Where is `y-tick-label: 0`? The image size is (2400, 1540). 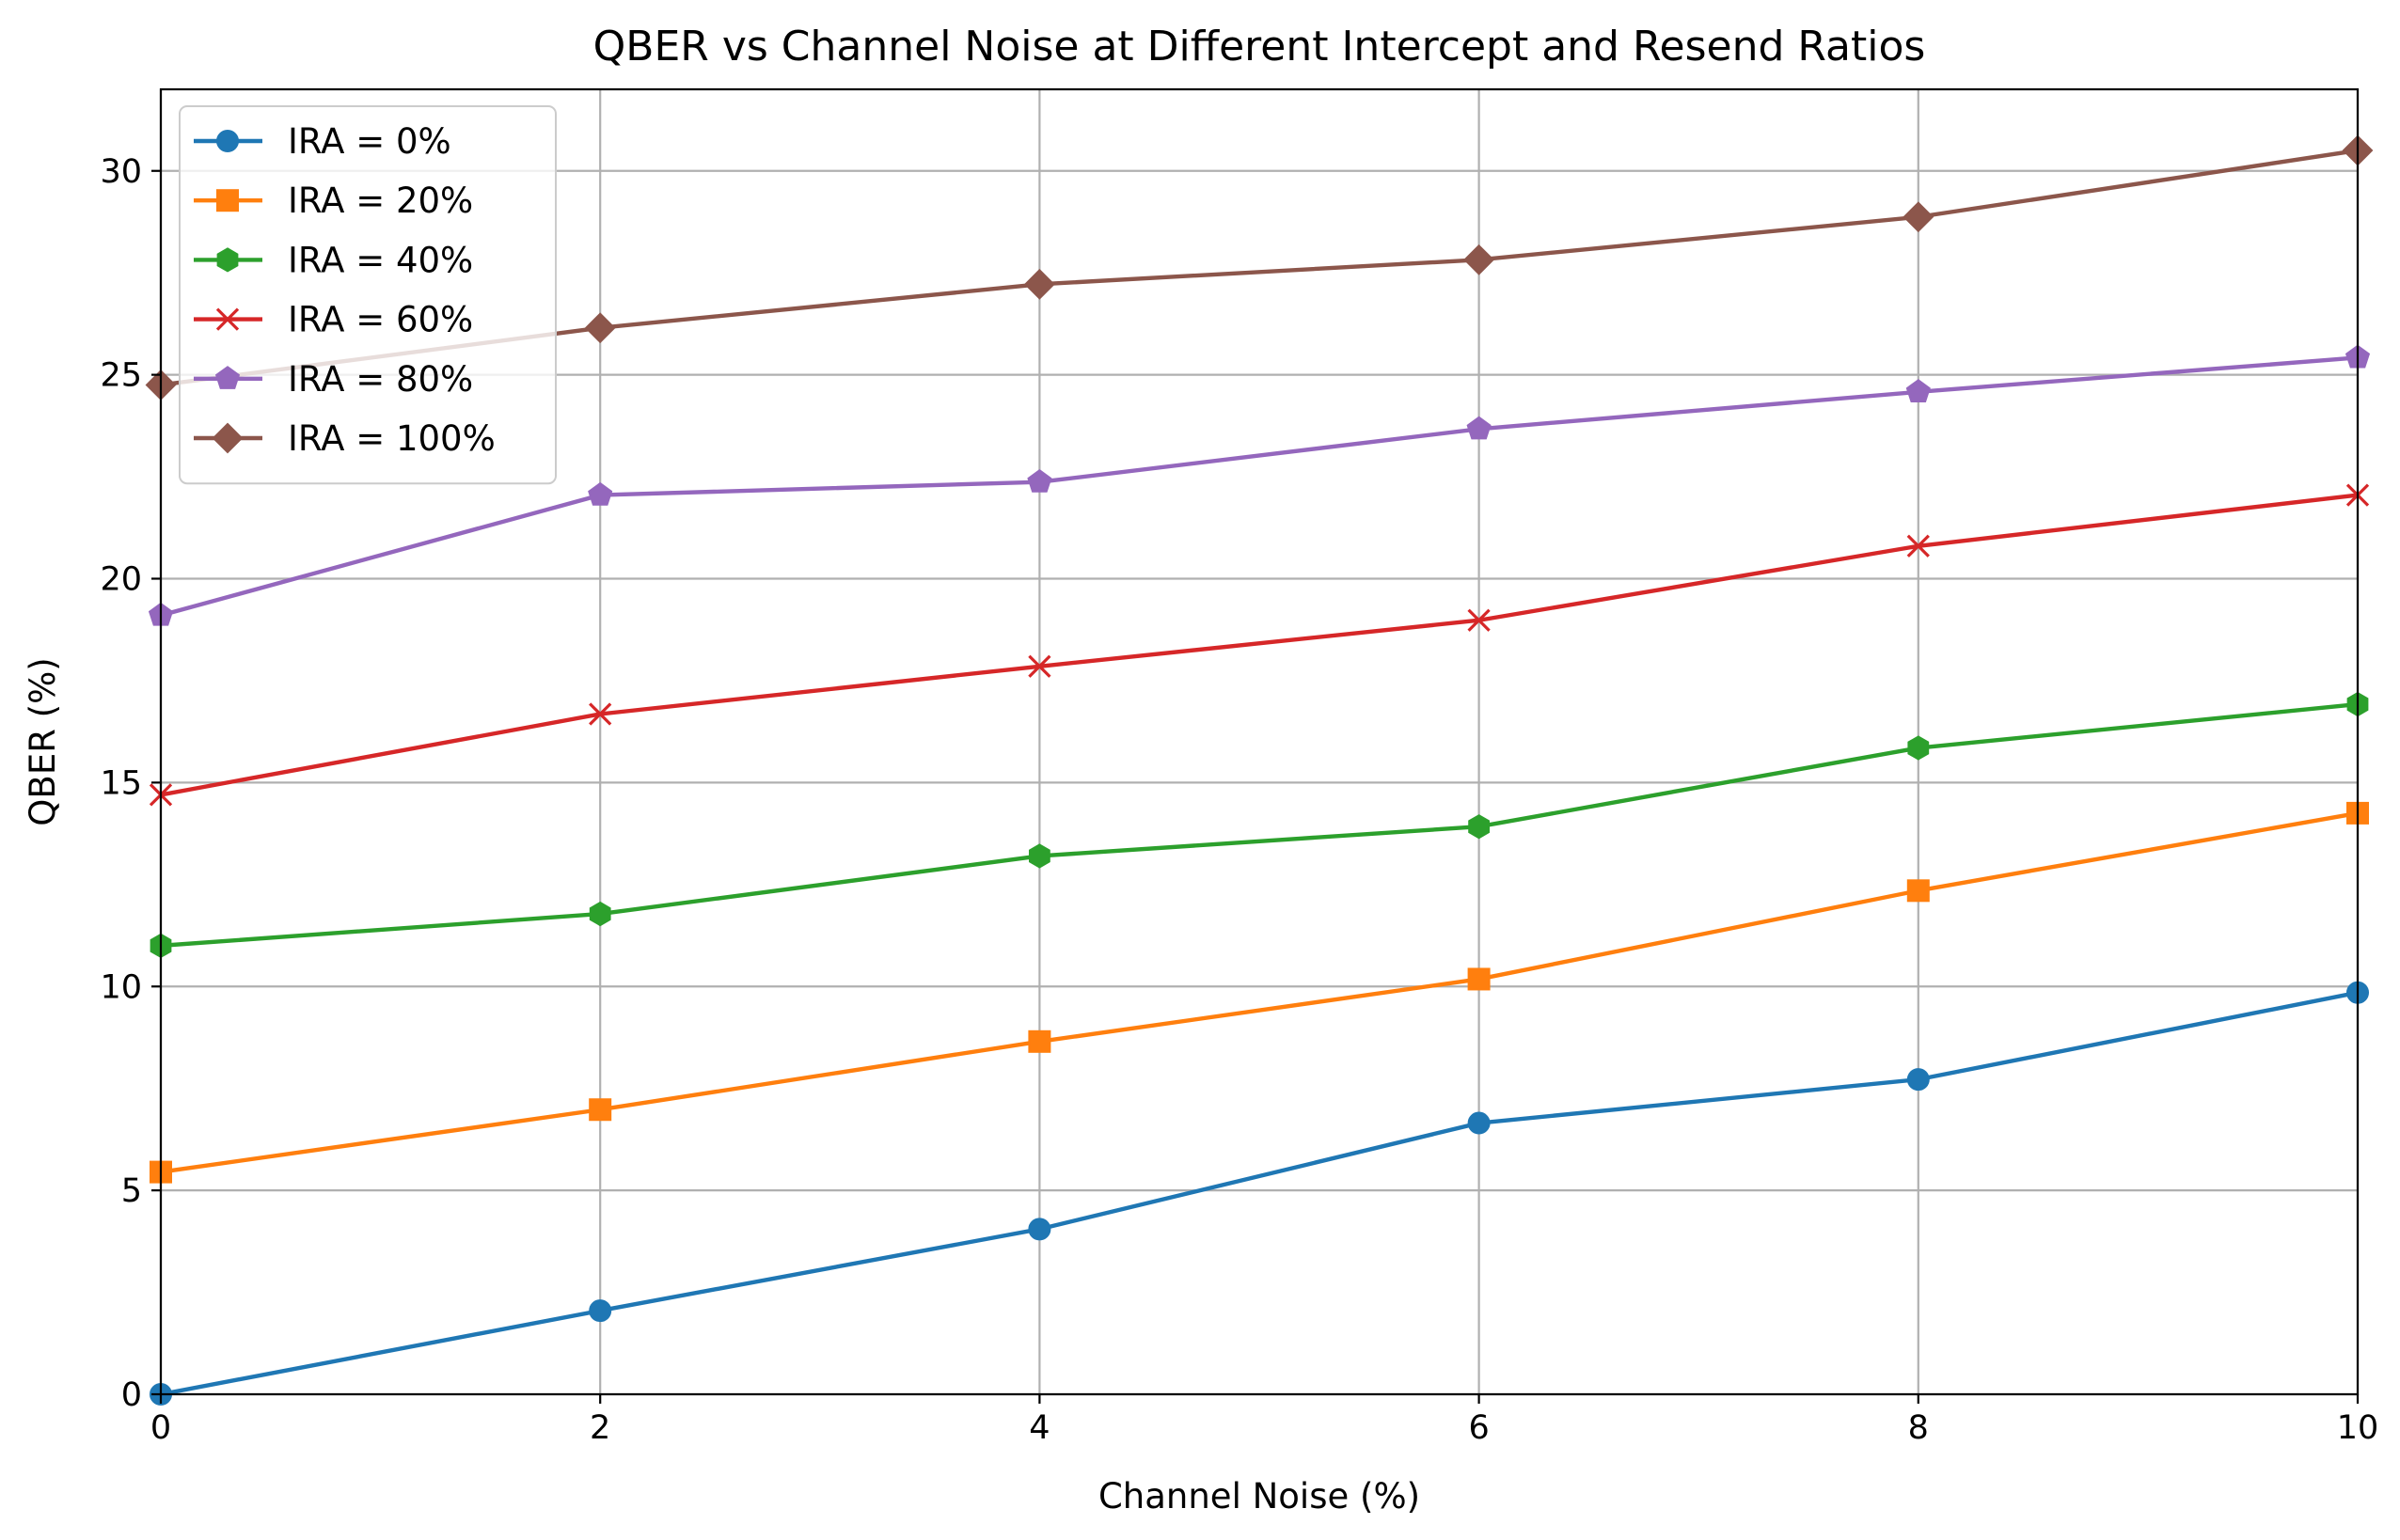 y-tick-label: 0 is located at coordinates (131, 1395).